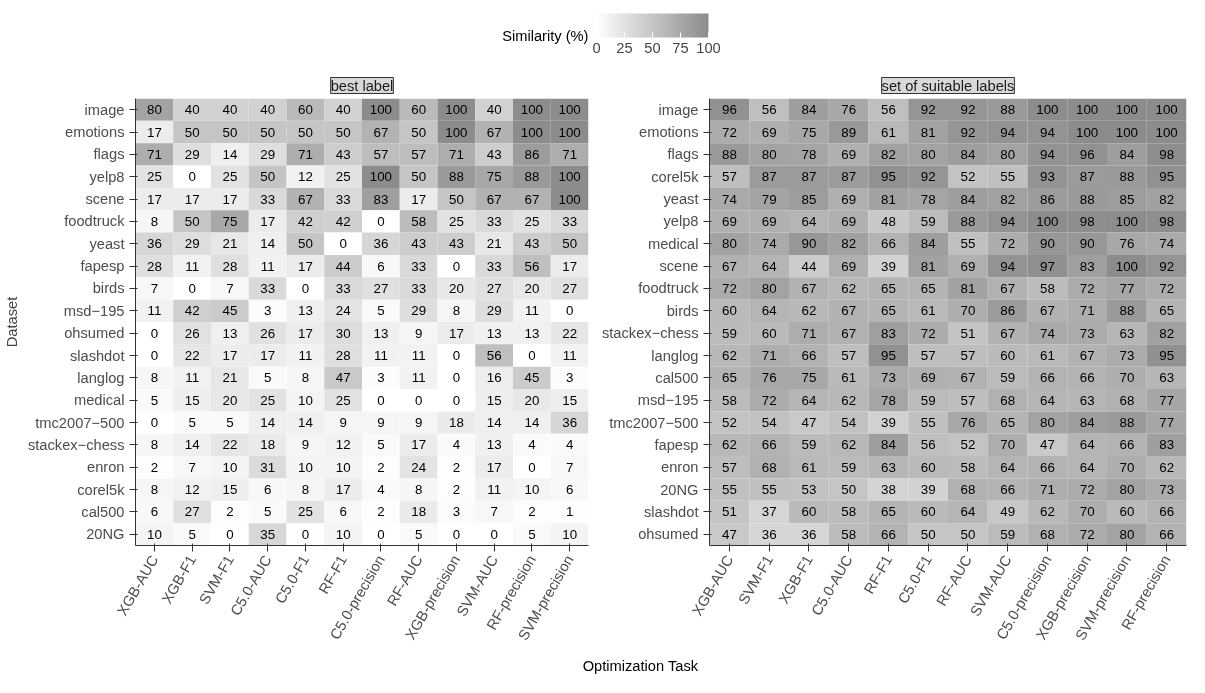 The width and height of the screenshot is (1205, 693). What do you see at coordinates (532, 244) in the screenshot?
I see `data-label: 43` at bounding box center [532, 244].